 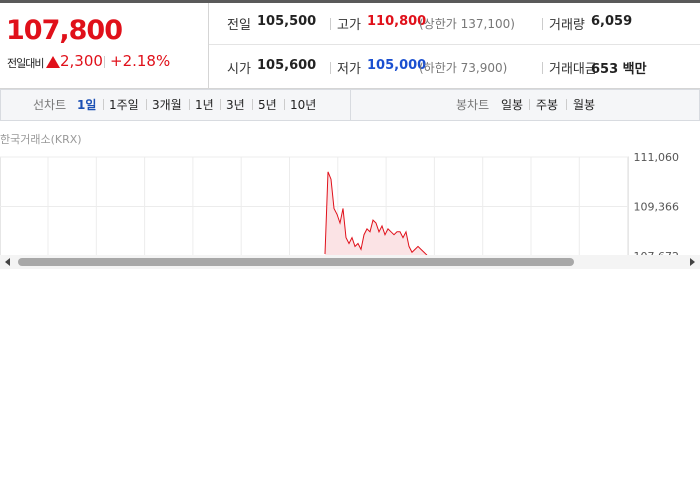 I want to click on info-label: 저가, so click(x=349, y=69).